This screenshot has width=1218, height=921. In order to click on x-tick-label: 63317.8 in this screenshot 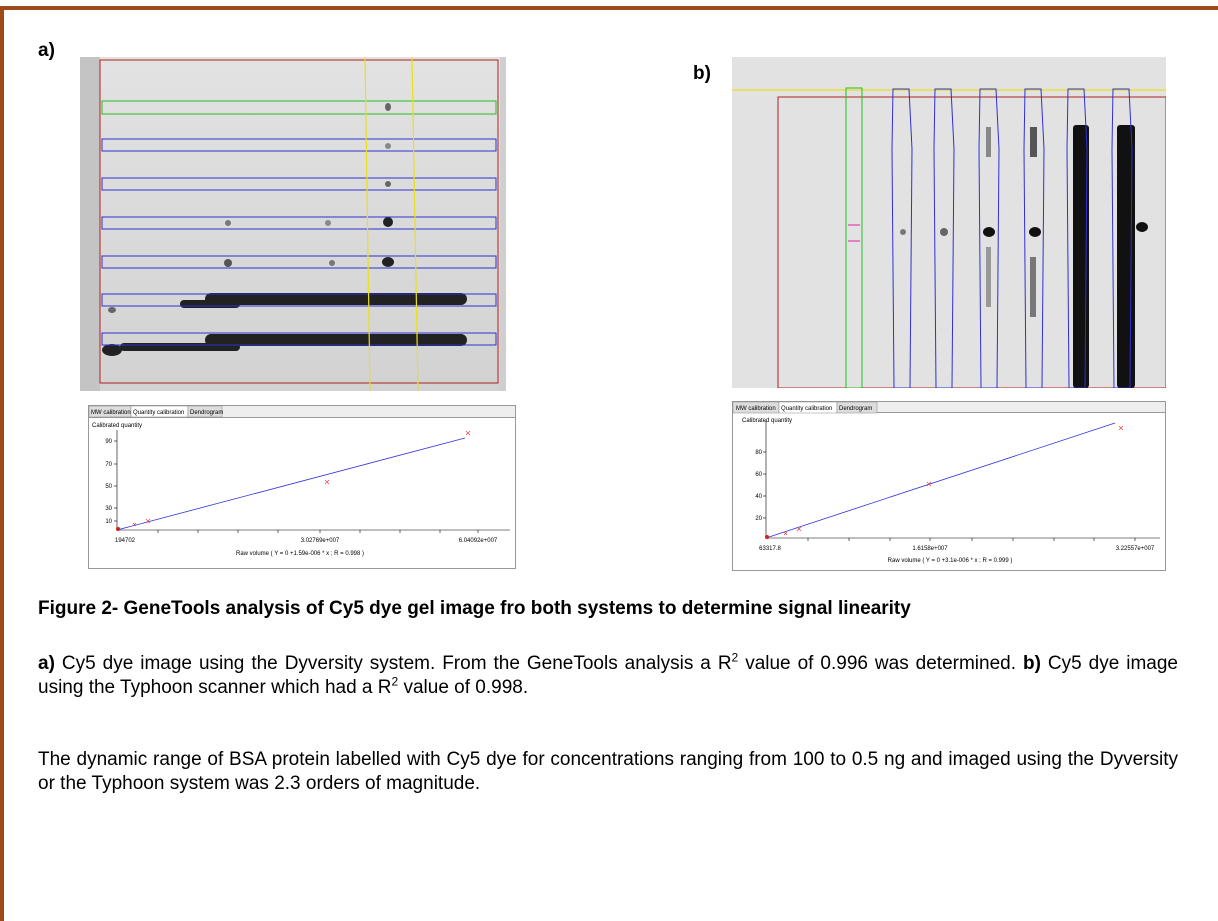, I will do `click(770, 549)`.